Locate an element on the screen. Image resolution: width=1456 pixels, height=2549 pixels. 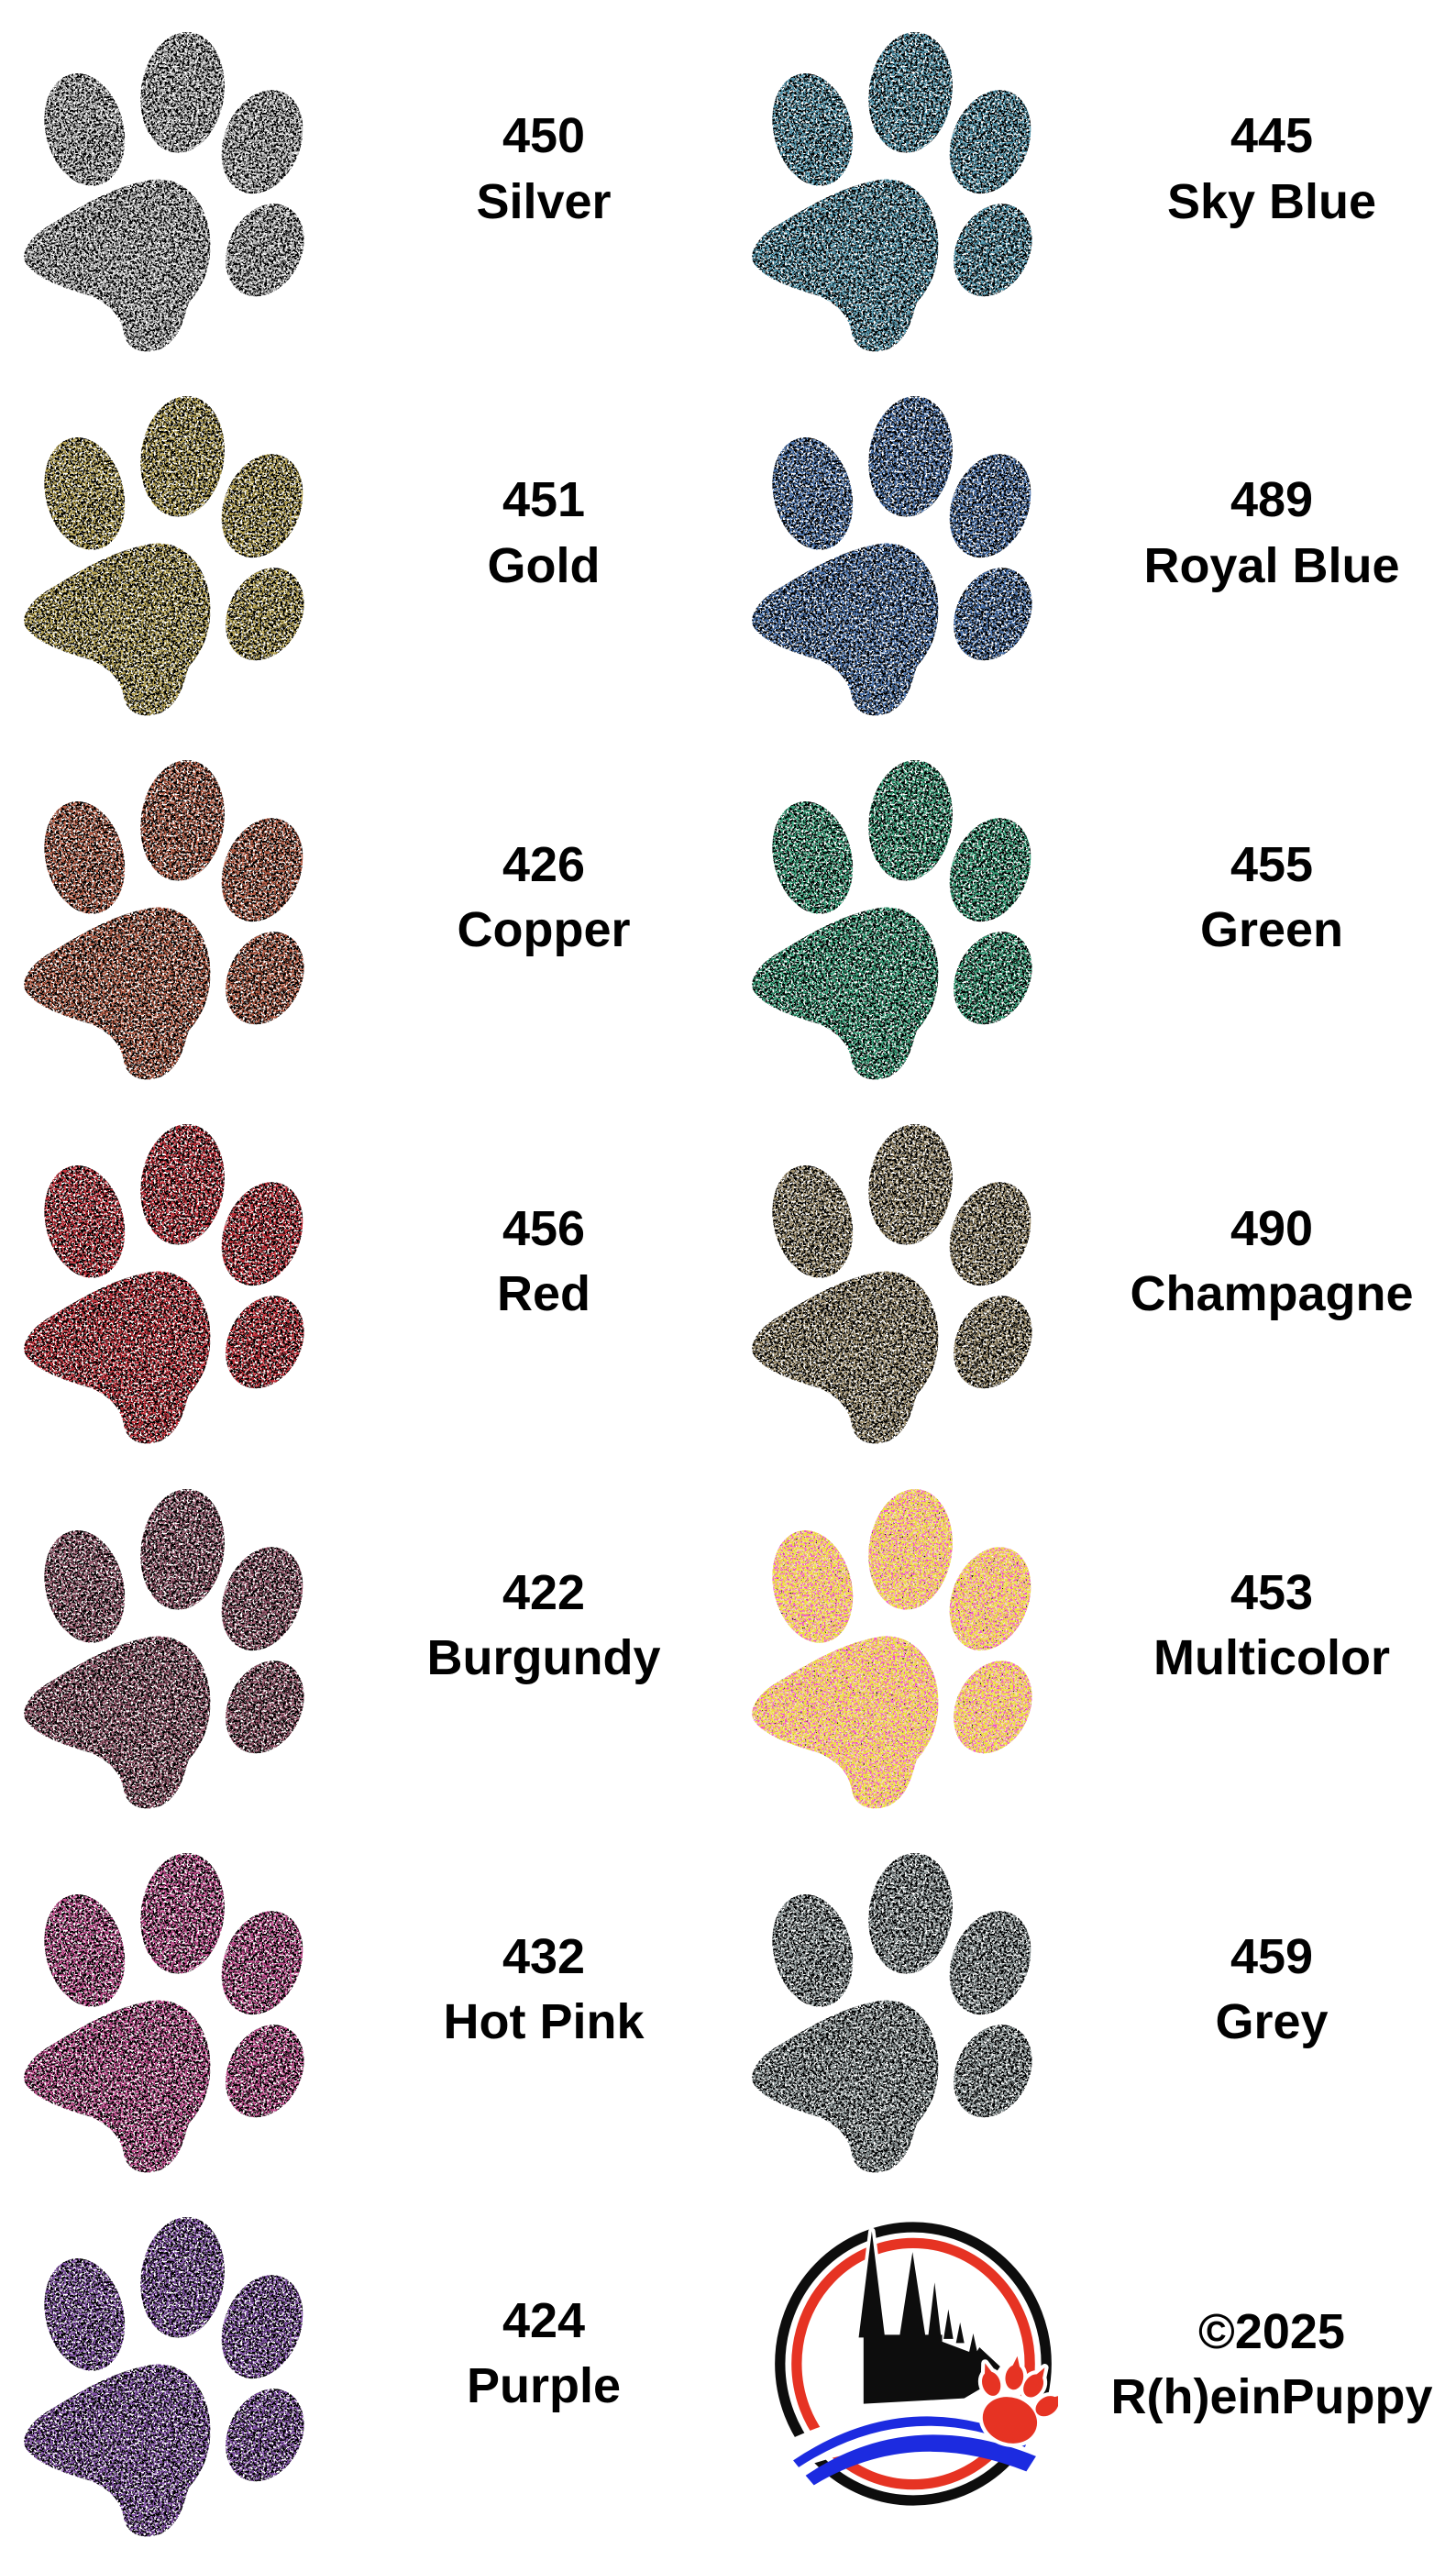
swatch-name: Green is located at coordinates (1271, 929).